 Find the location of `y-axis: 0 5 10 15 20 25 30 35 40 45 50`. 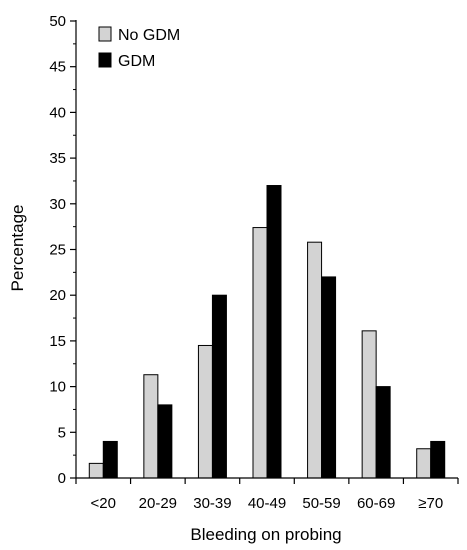

y-axis: 0 5 10 15 20 25 30 35 40 45 50 is located at coordinates (63, 250).